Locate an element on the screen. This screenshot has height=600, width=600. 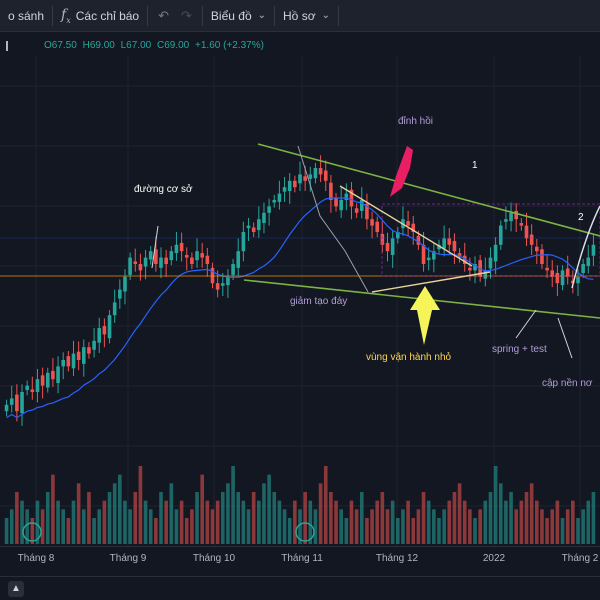
annotation-false-peak: đỉnh hồi is located at coordinates (415, 121).